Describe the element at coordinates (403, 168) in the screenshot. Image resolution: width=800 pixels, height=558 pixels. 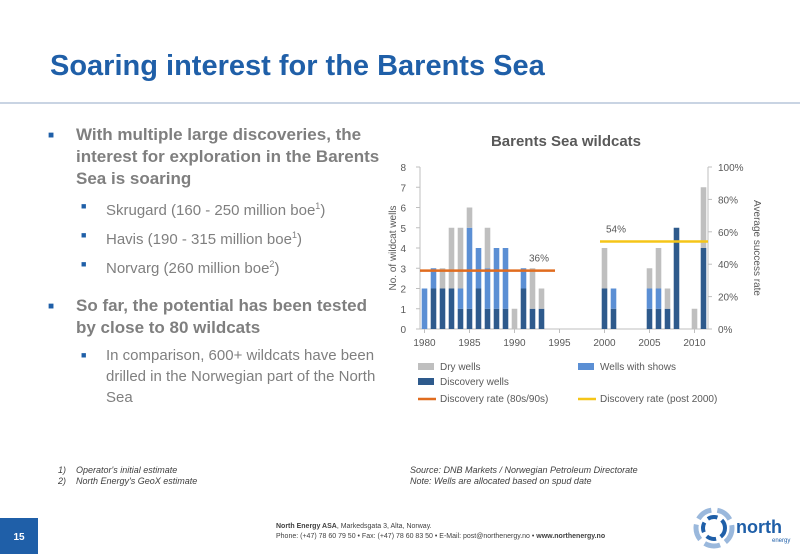
I see `y-tick-label: 8` at that location.